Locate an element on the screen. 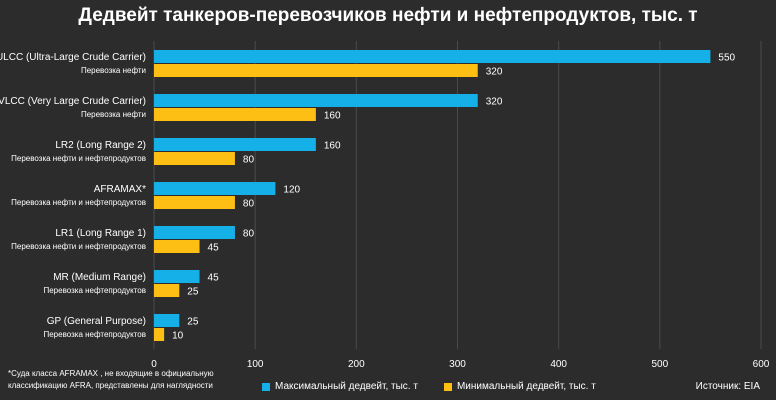 Image resolution: width=776 pixels, height=400 pixels. legend-swatch-min is located at coordinates (447, 386).